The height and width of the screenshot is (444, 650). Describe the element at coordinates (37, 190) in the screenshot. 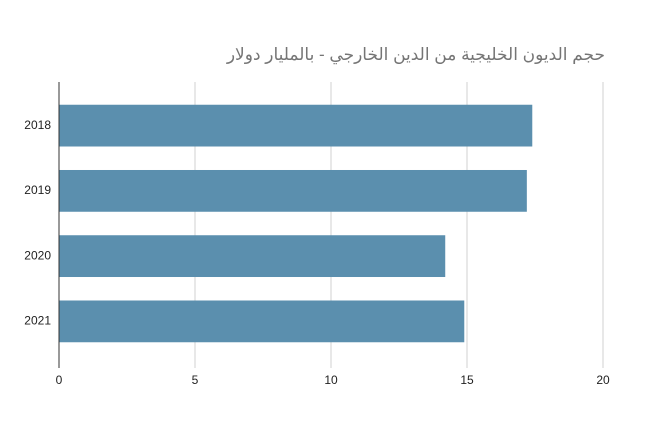

I see `y-tick-label: 2019` at that location.